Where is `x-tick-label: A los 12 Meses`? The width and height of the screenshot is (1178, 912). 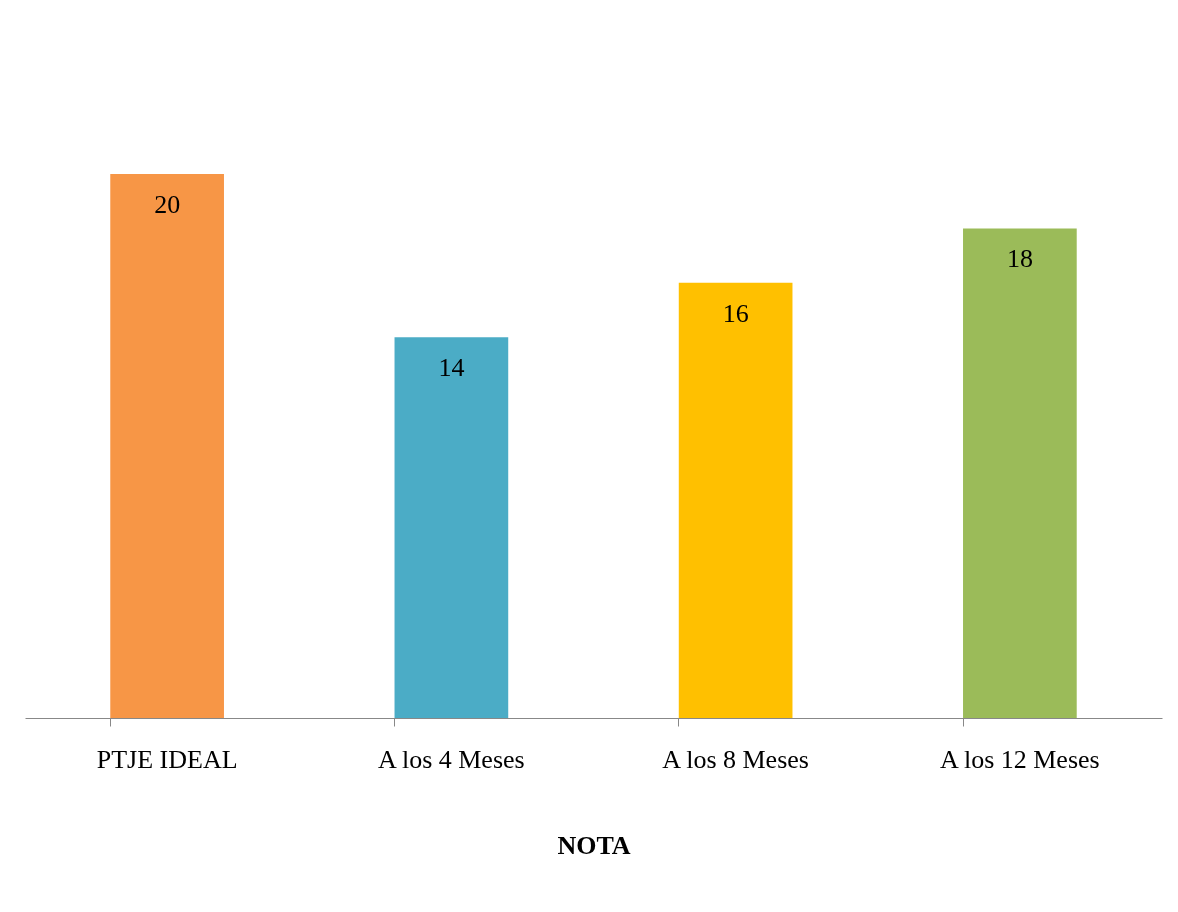
x-tick-label: A los 12 Meses is located at coordinates (1020, 759).